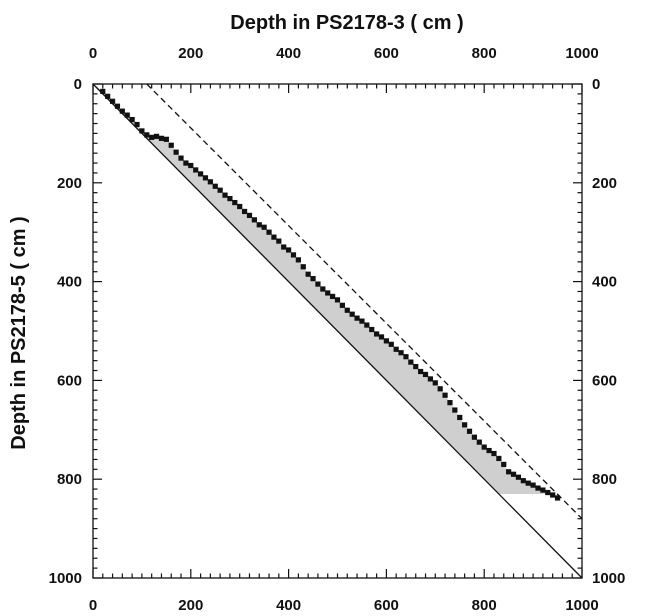  Describe the element at coordinates (604, 479) in the screenshot. I see `y-tick-label-right: 800` at that location.